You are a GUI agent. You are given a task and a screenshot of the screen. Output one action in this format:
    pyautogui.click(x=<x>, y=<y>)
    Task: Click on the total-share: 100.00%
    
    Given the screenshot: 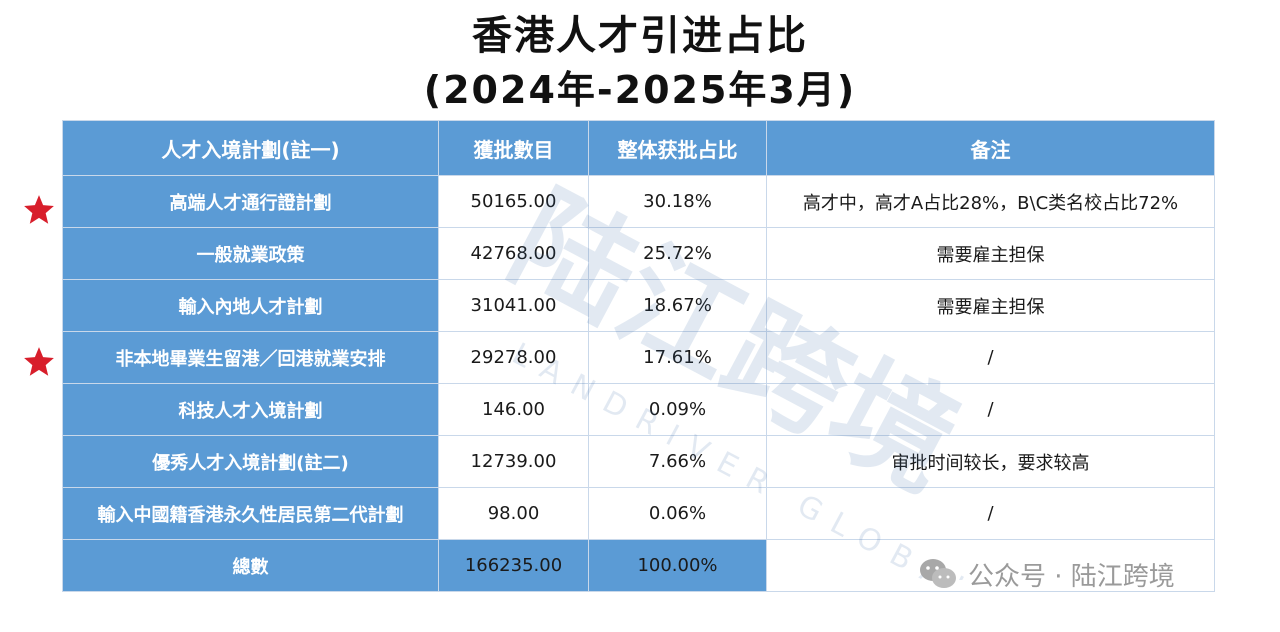 What is the action you would take?
    pyautogui.click(x=677, y=565)
    